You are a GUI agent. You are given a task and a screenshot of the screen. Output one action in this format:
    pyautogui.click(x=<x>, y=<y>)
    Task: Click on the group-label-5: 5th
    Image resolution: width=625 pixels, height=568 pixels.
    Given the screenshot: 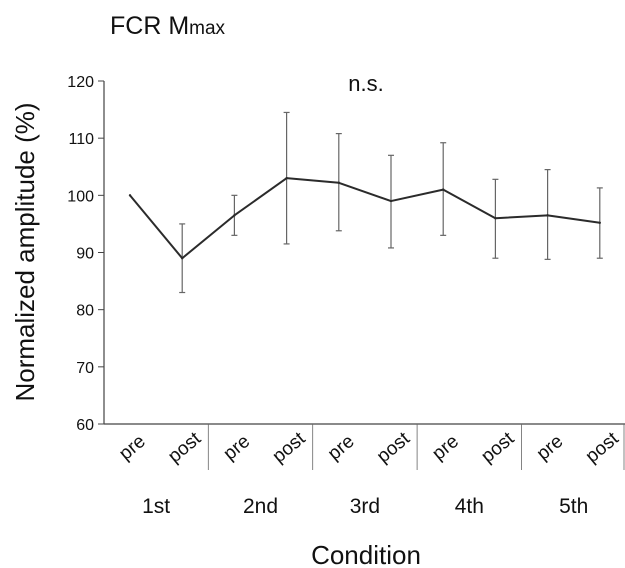 What is the action you would take?
    pyautogui.click(x=573, y=506)
    